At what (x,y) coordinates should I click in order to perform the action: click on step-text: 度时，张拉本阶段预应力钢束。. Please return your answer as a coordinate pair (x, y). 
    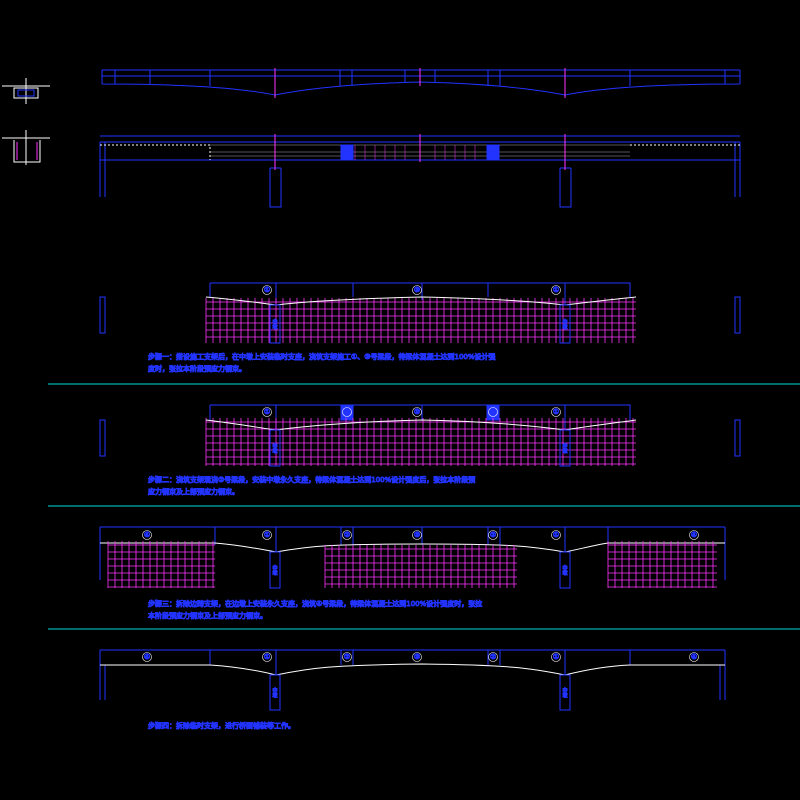
    Looking at the image, I should click on (197, 368).